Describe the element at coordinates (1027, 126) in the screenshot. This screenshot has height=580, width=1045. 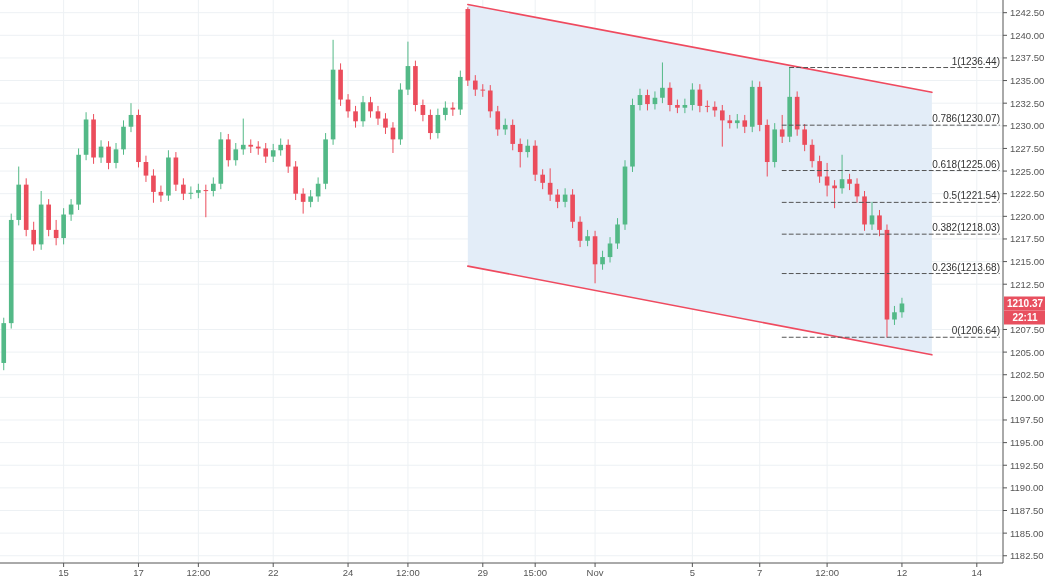
I see `y-tick-label: 1230.00` at that location.